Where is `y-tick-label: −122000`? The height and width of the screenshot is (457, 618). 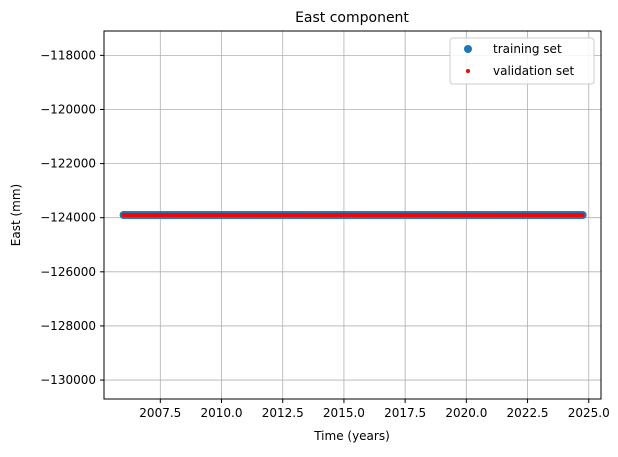
y-tick-label: −122000 is located at coordinates (68, 164).